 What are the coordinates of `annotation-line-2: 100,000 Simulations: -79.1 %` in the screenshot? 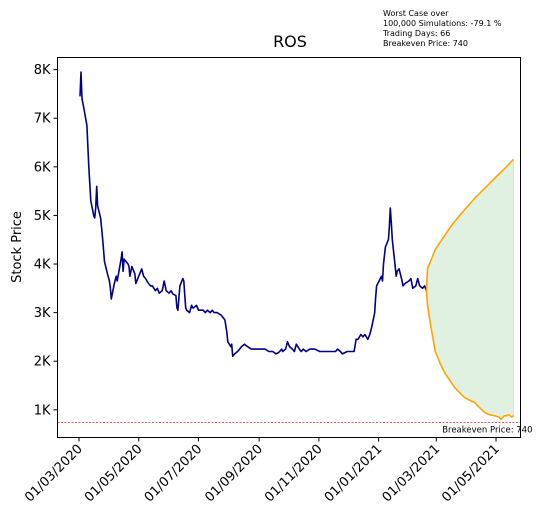 It's located at (442, 23).